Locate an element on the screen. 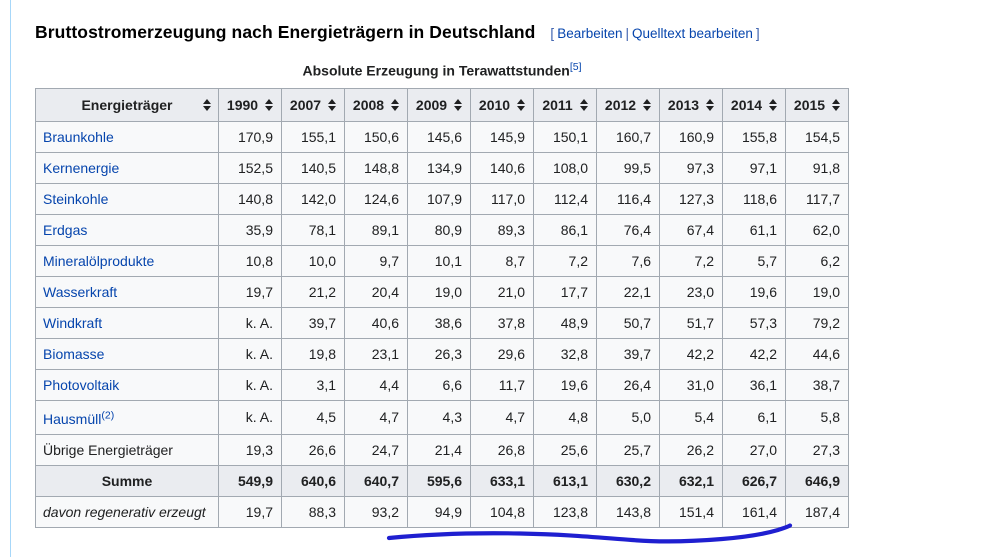  row-link-windkraft: Windkraft is located at coordinates (73, 322).